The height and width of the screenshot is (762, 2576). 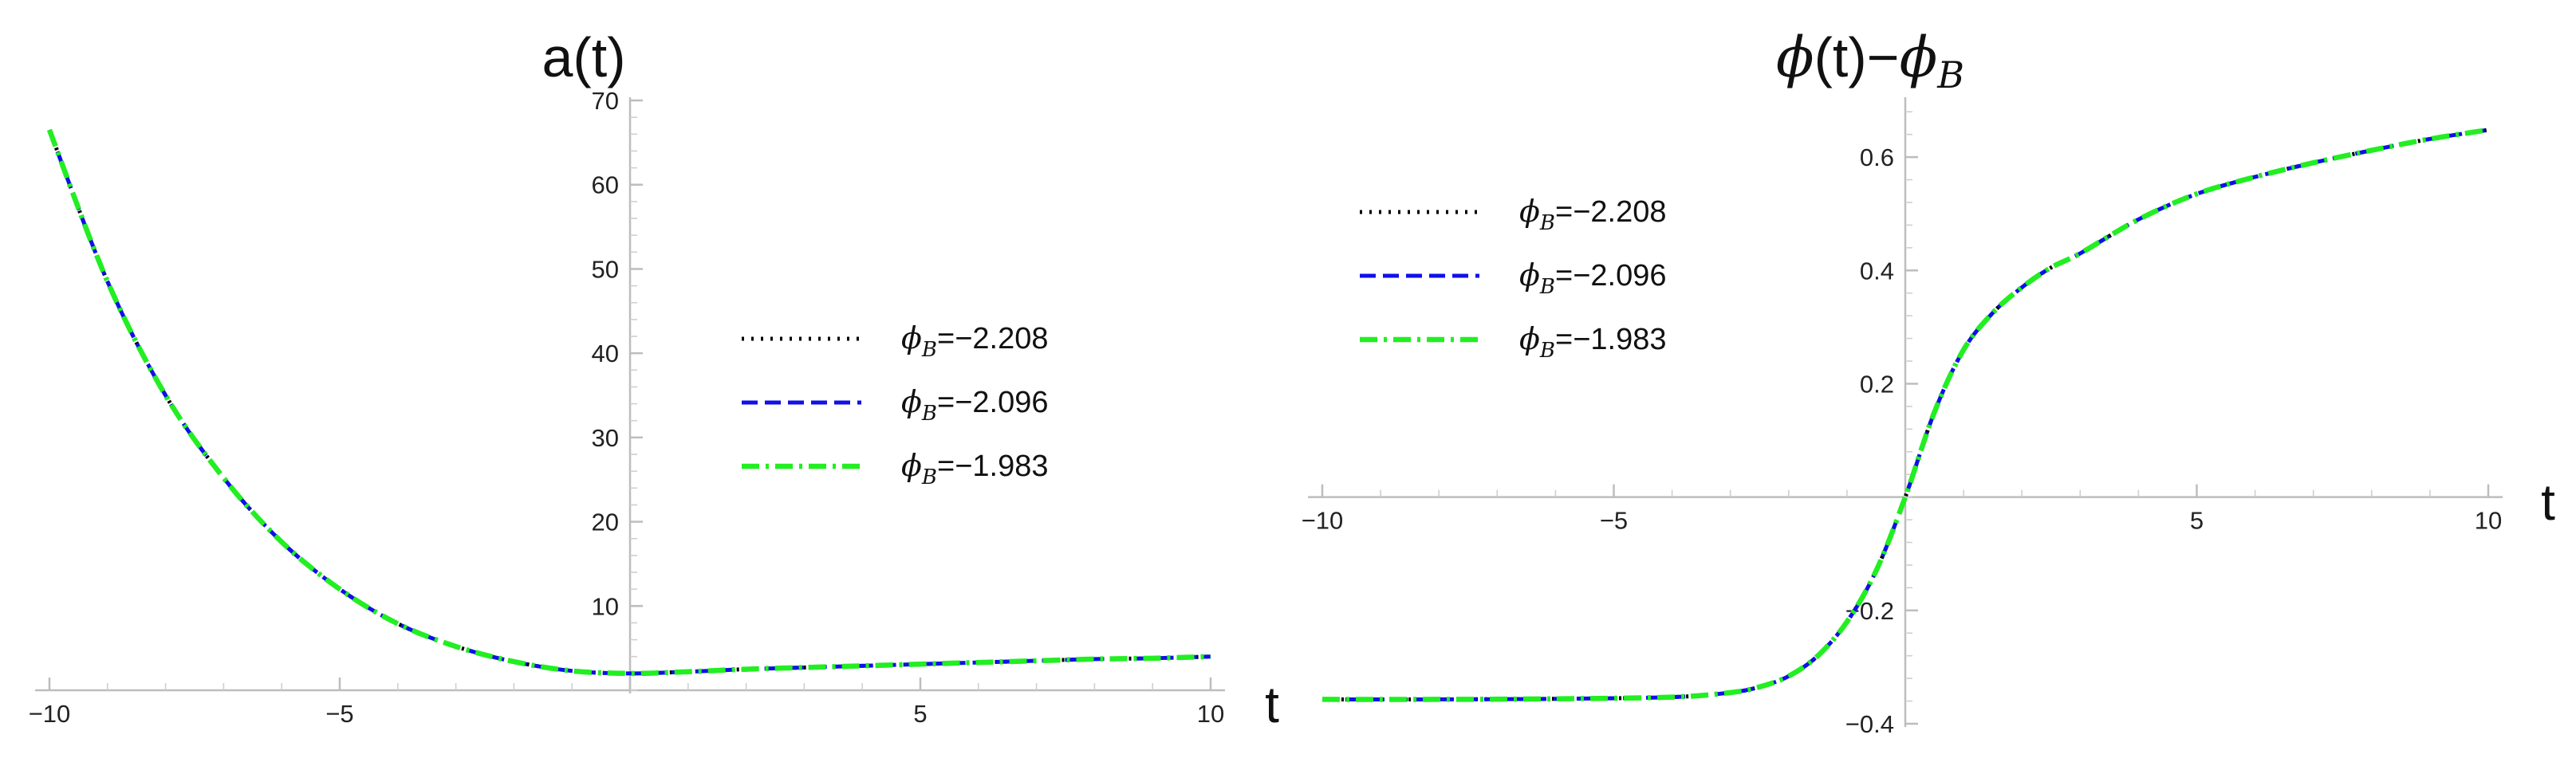 I want to click on title-phi-2: ϕ, so click(x=1919, y=57).